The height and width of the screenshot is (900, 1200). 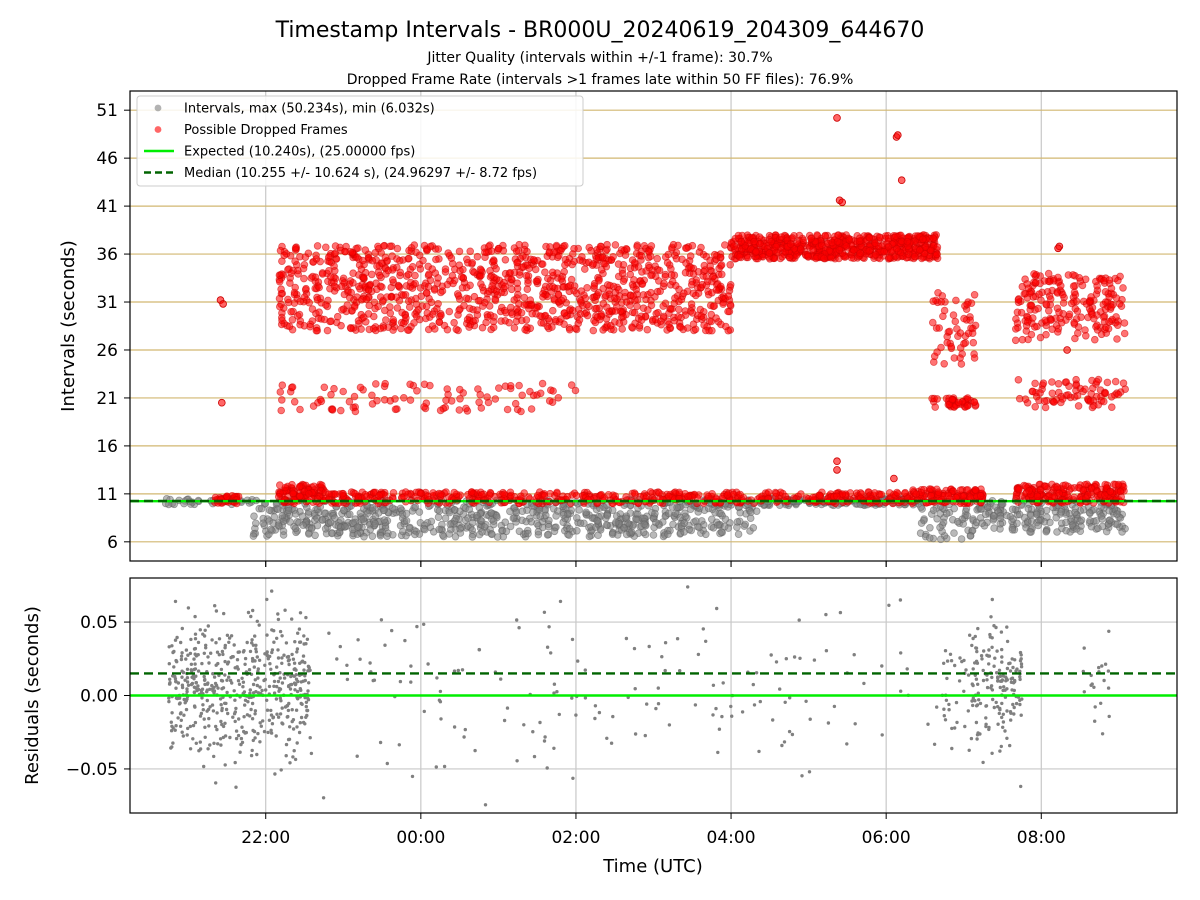 I want to click on x-tick-label: 04:00, so click(x=731, y=838).